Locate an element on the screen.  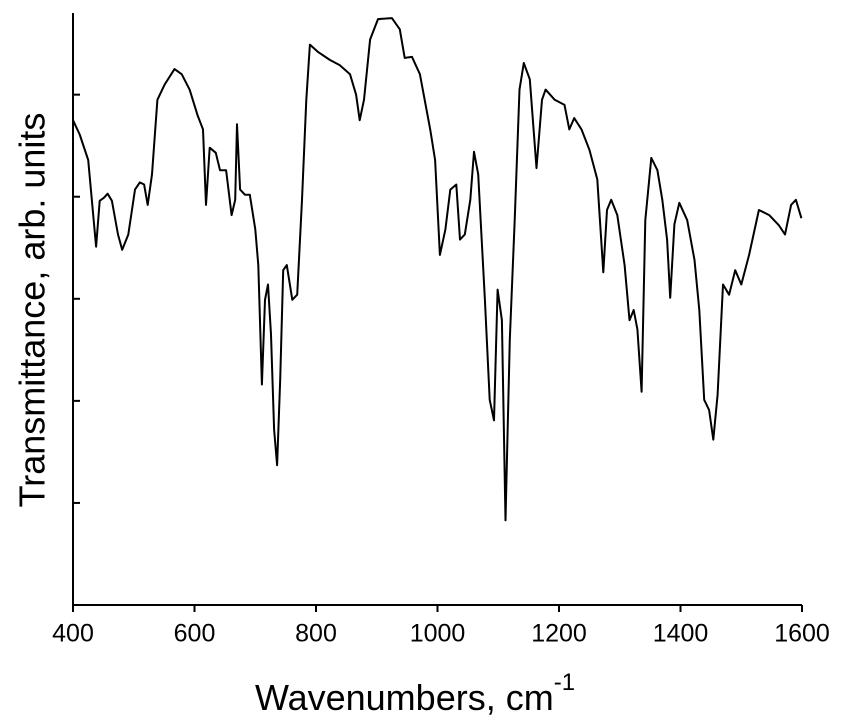
x-tick-label: 1000 is located at coordinates (438, 634).